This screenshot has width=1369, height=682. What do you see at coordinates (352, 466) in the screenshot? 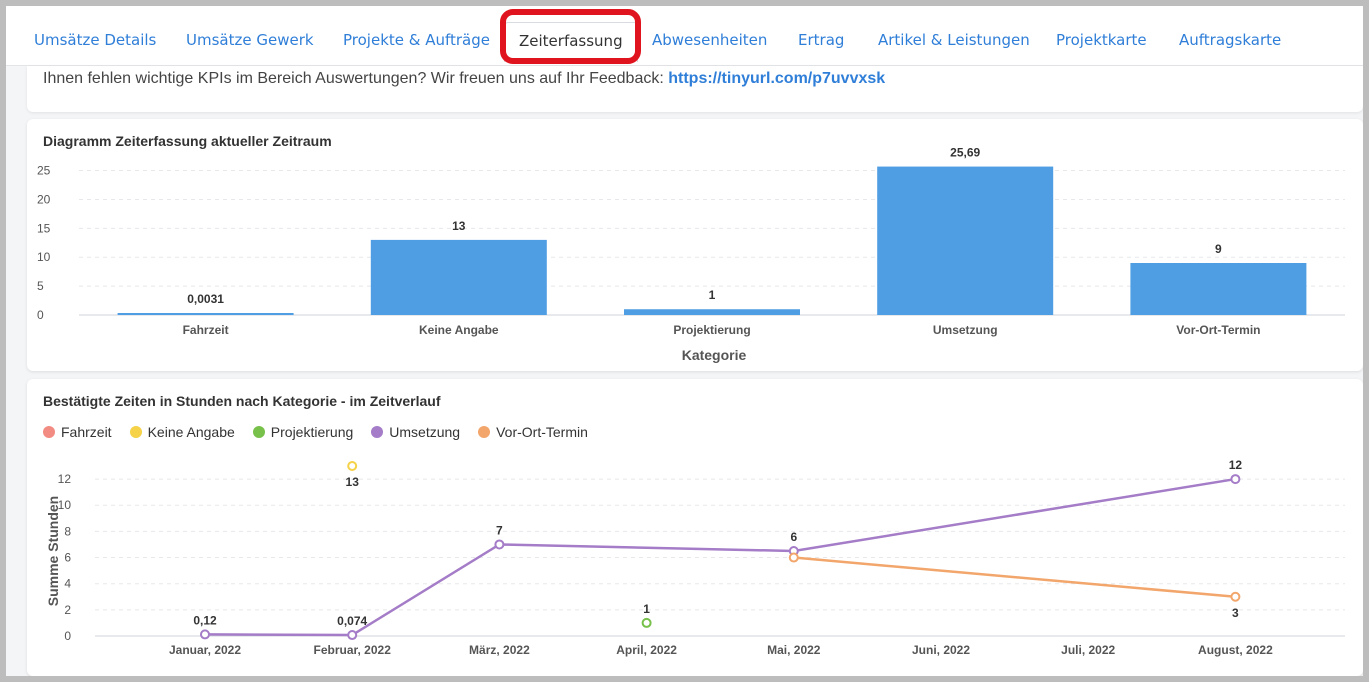
I see `point-keine-angabe` at bounding box center [352, 466].